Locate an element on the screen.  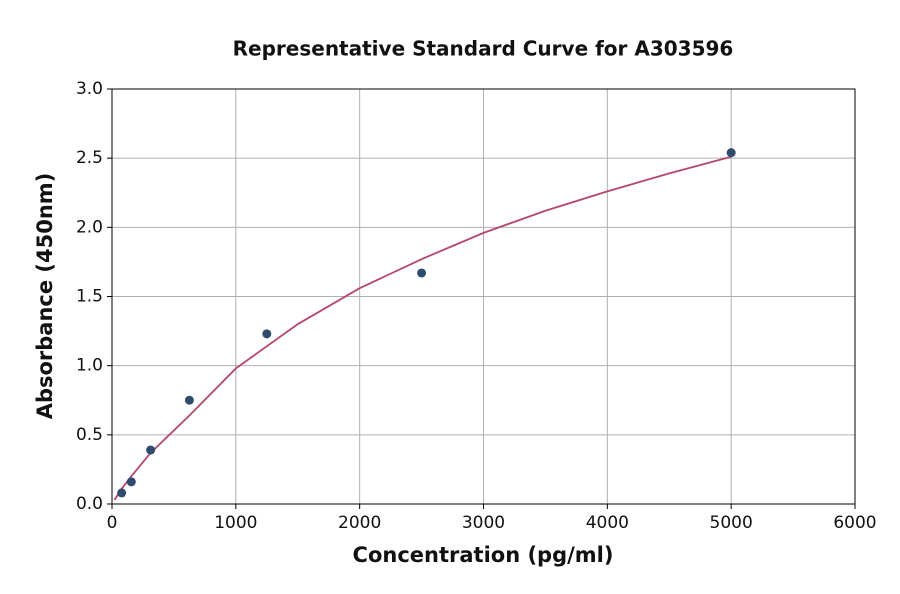
x-tick-label: 1000 is located at coordinates (235, 523).